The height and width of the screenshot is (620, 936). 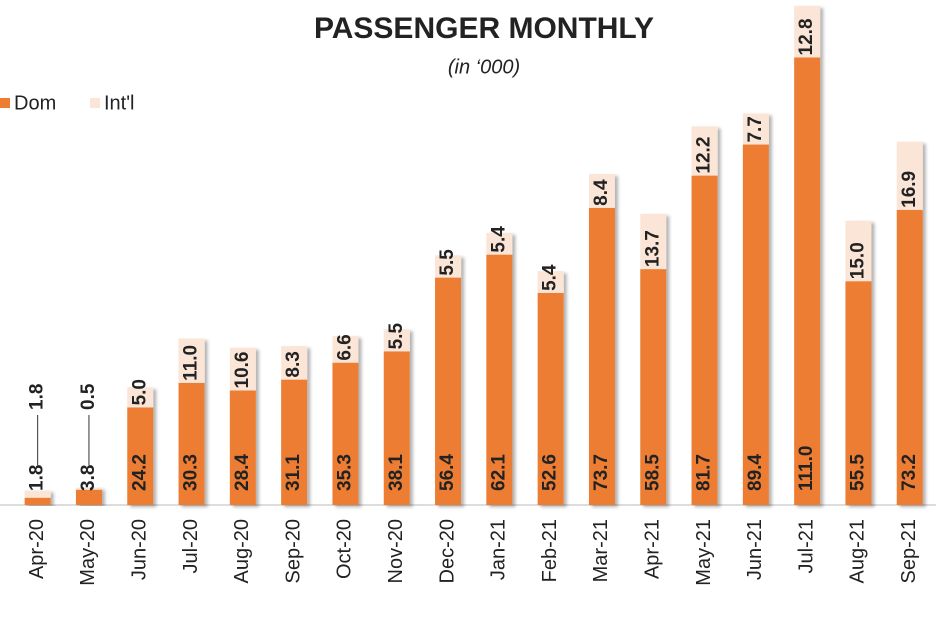 What do you see at coordinates (601, 550) in the screenshot?
I see `x-tick-label: Mar-21` at bounding box center [601, 550].